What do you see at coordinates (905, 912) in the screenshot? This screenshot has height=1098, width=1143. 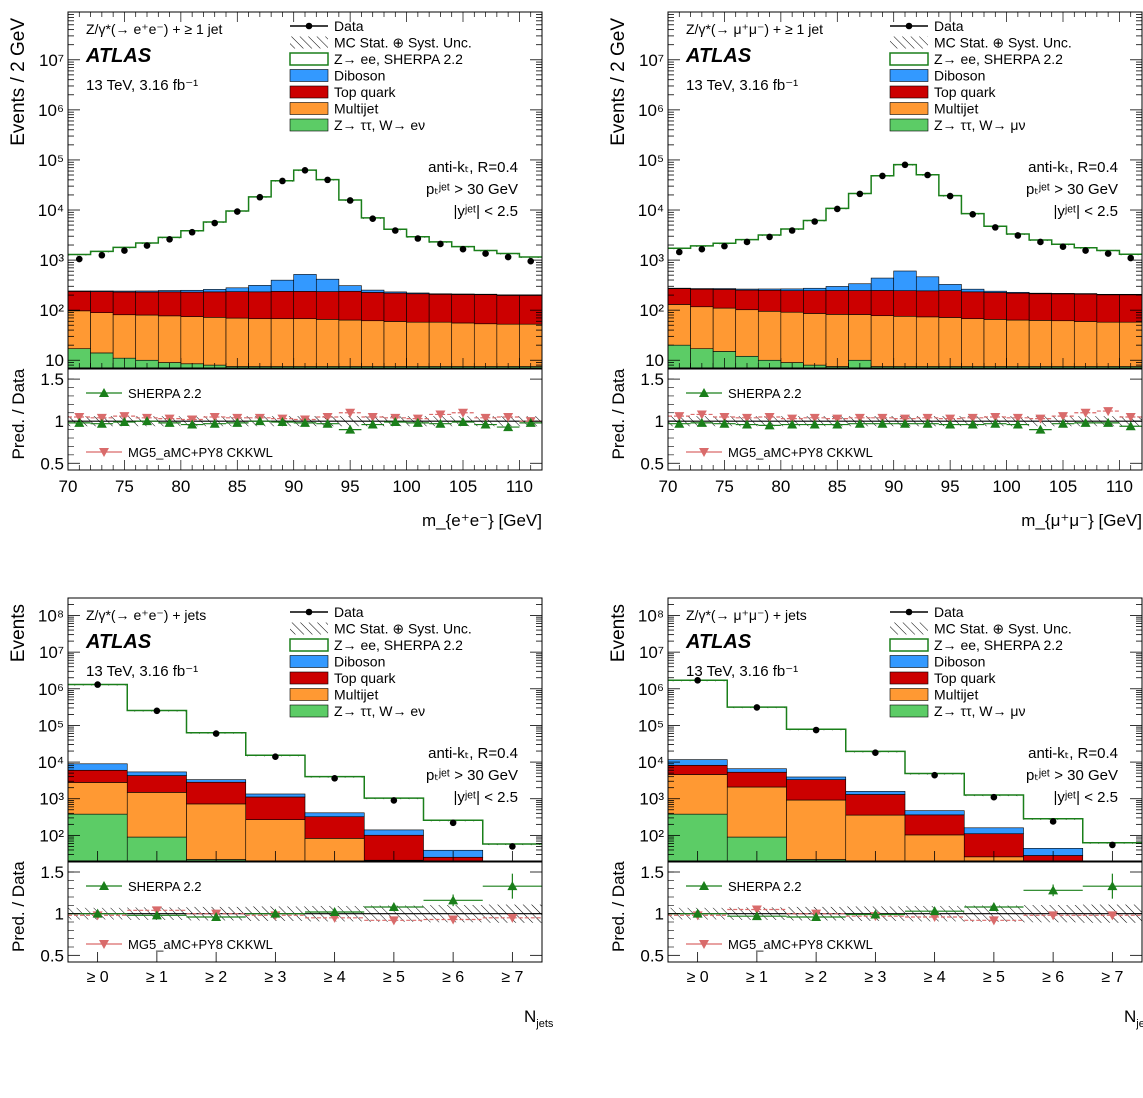 I see `ratio-frame` at bounding box center [905, 912].